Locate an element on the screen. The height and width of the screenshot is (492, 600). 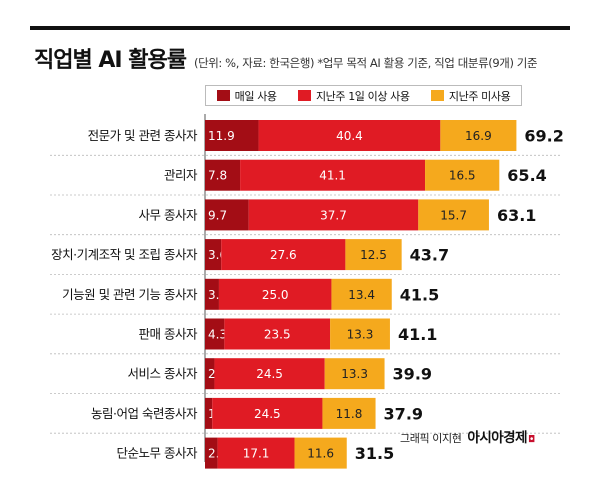
legend-label-daily: 매일 사용 is located at coordinates (255, 96).